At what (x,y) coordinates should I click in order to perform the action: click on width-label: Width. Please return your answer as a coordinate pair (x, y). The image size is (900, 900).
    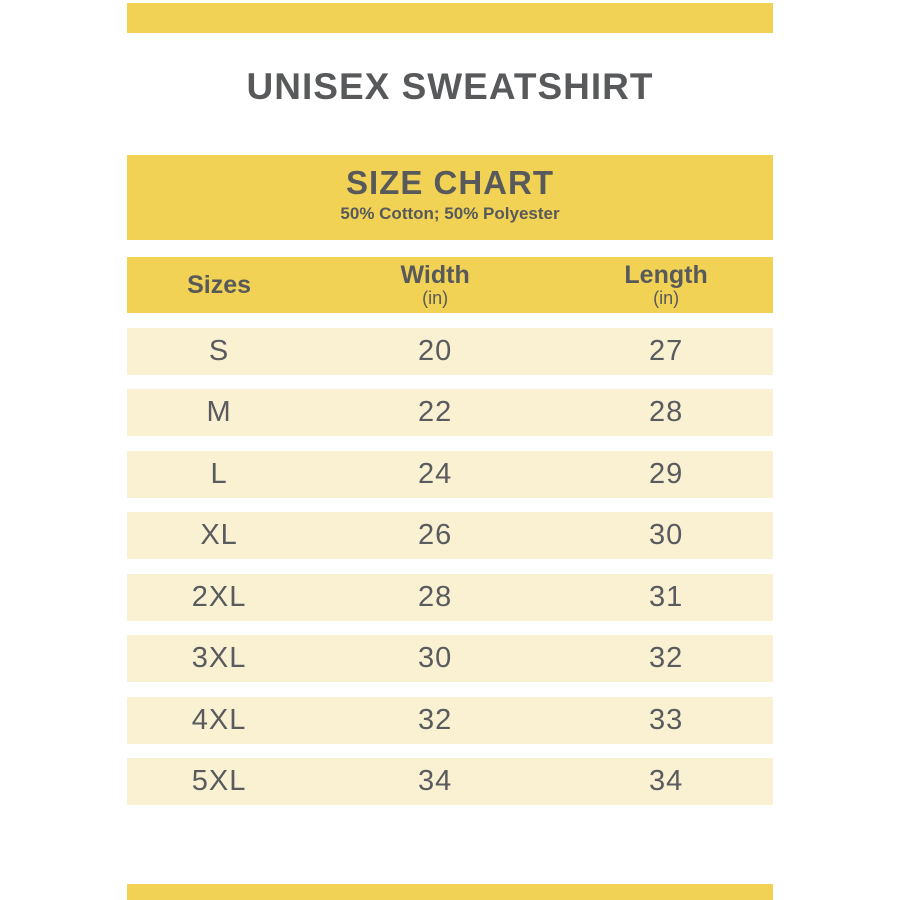
    Looking at the image, I should click on (435, 275).